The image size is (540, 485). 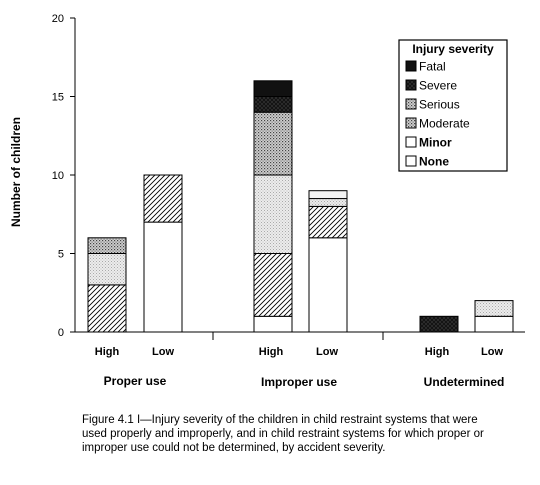 What do you see at coordinates (492, 352) in the screenshot?
I see `category-label-5: Low` at bounding box center [492, 352].